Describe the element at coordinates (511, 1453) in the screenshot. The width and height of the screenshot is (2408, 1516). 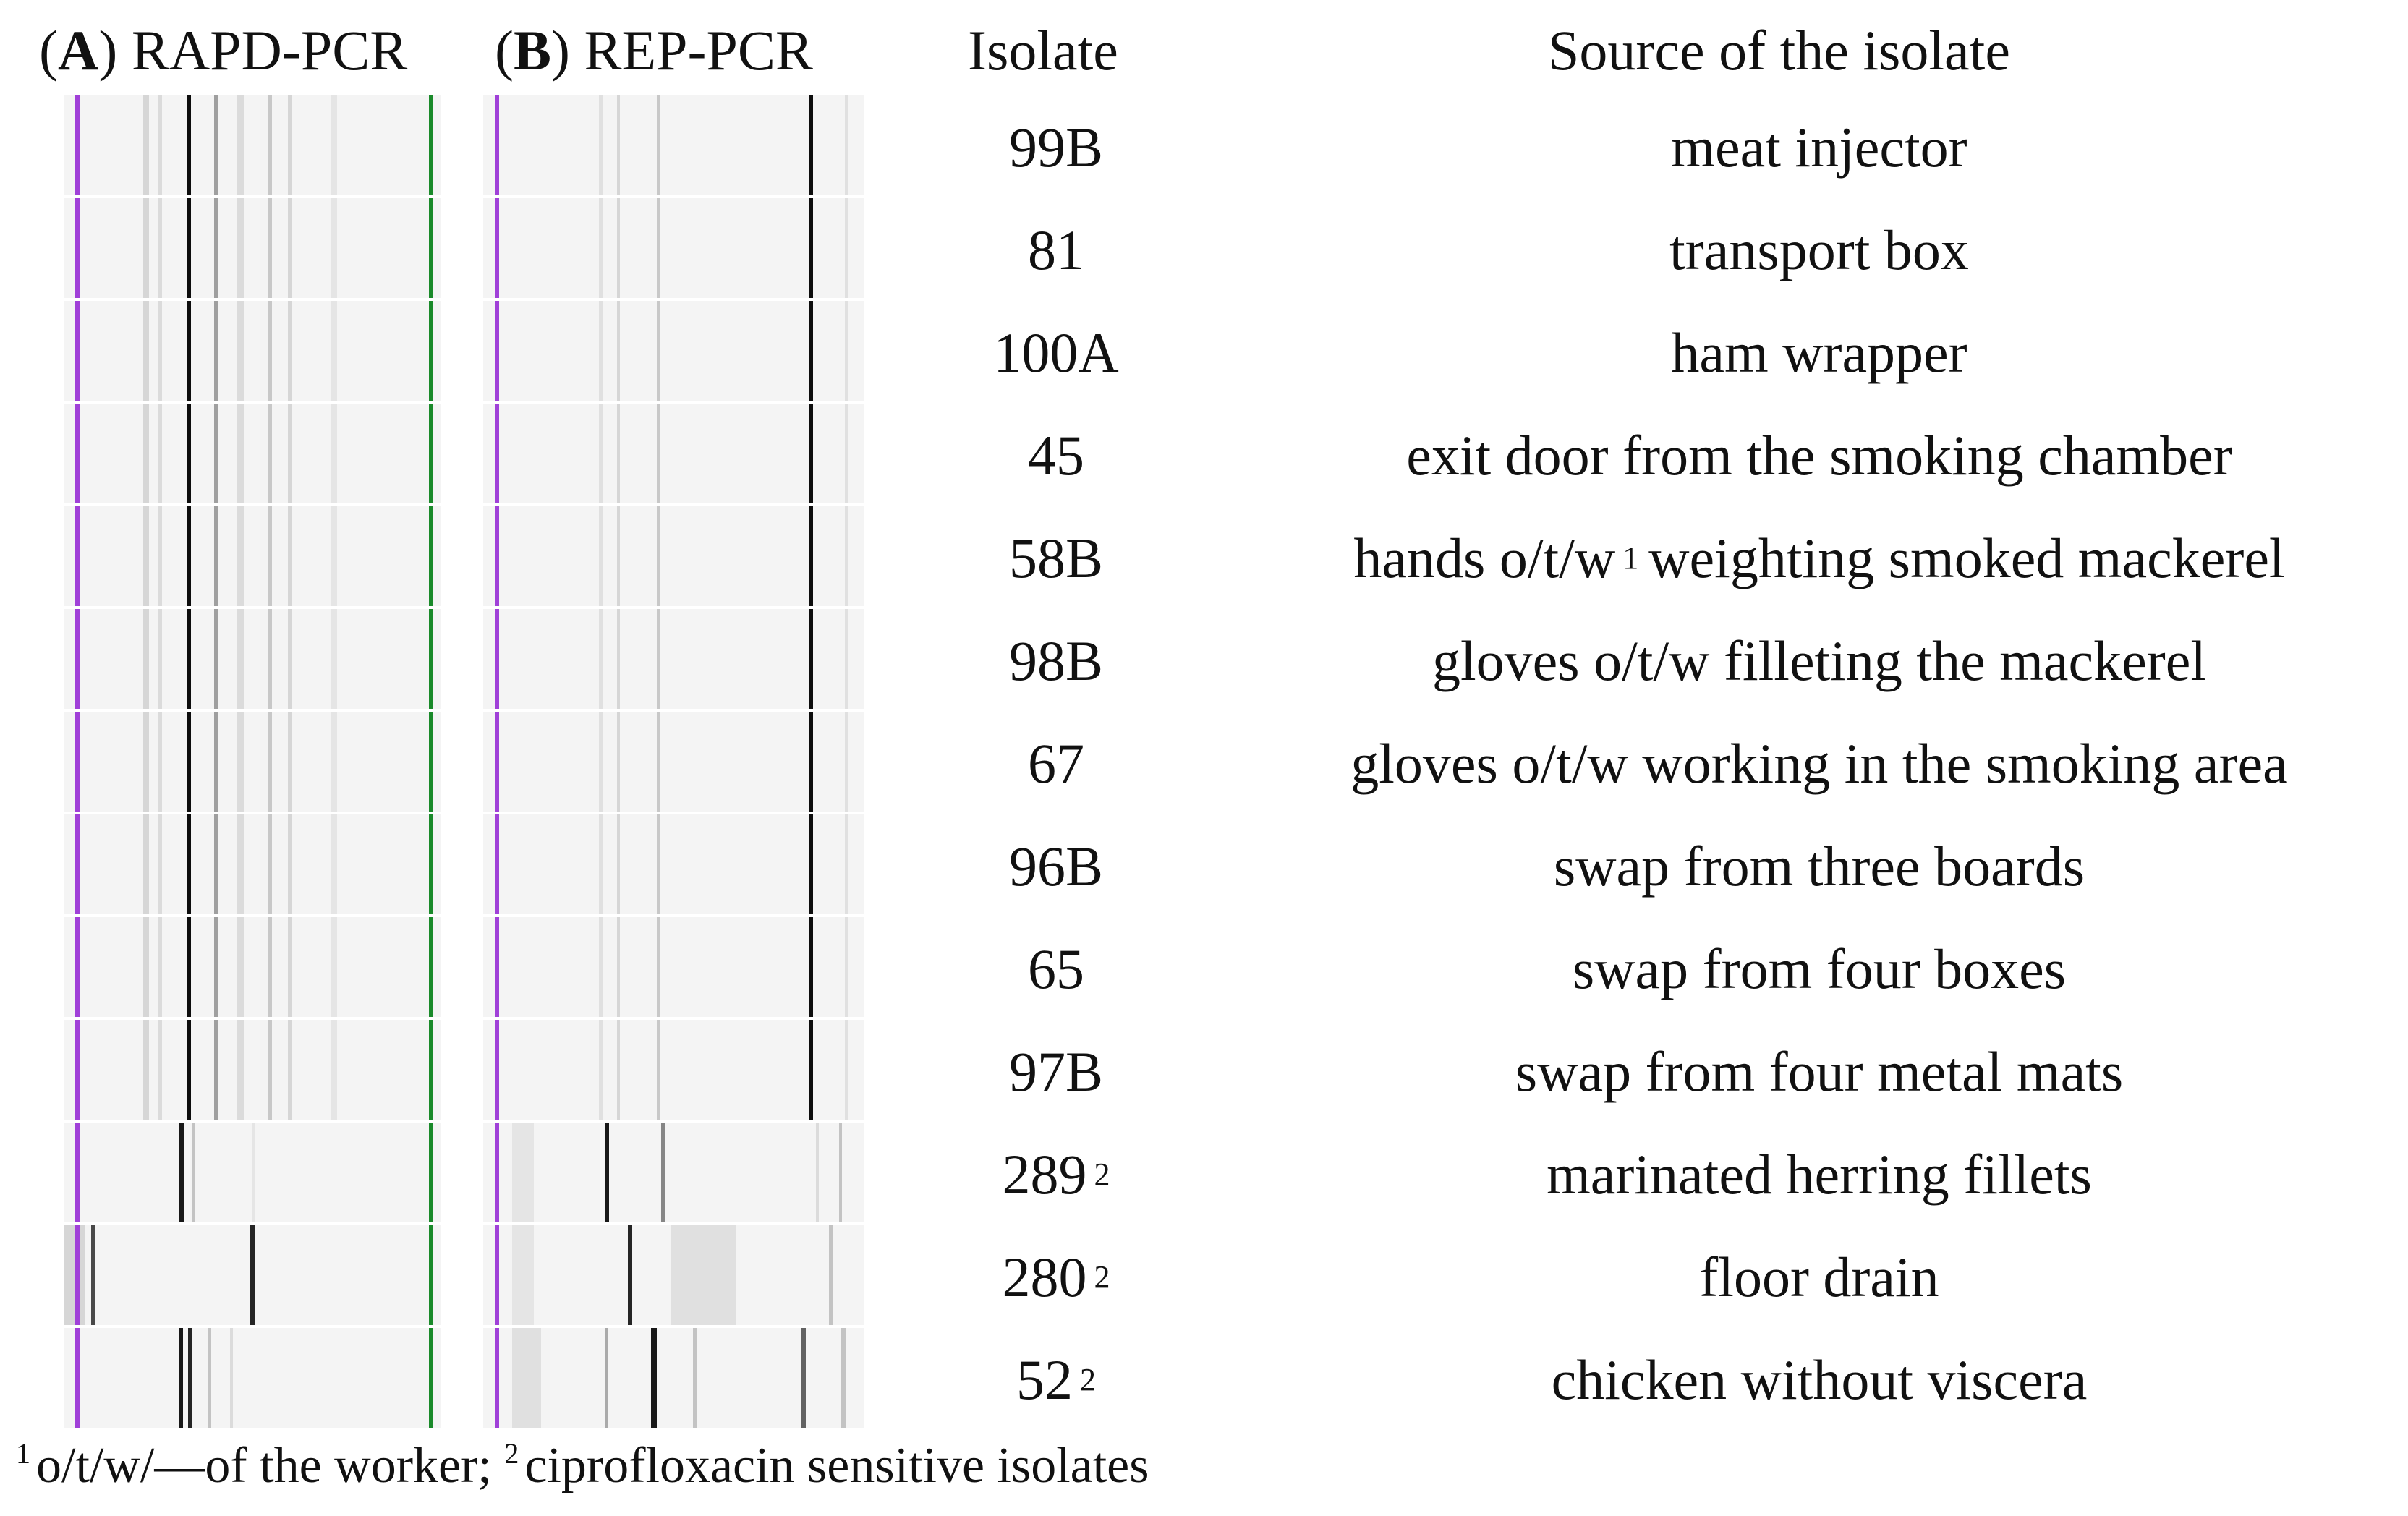
I see `footnote-sup-2: 2` at that location.